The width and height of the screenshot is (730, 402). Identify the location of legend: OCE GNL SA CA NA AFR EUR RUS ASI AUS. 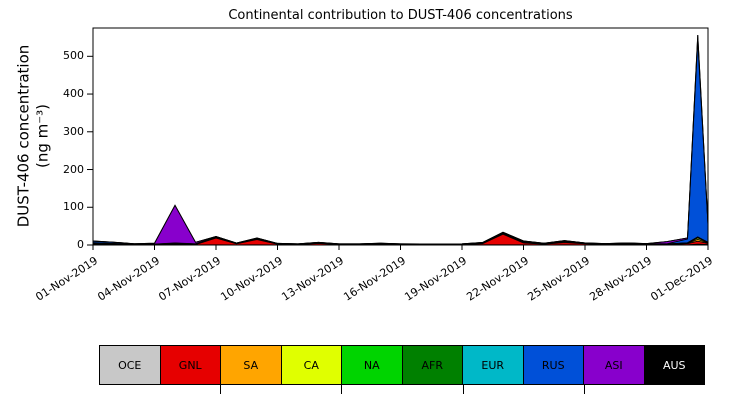
(402, 365).